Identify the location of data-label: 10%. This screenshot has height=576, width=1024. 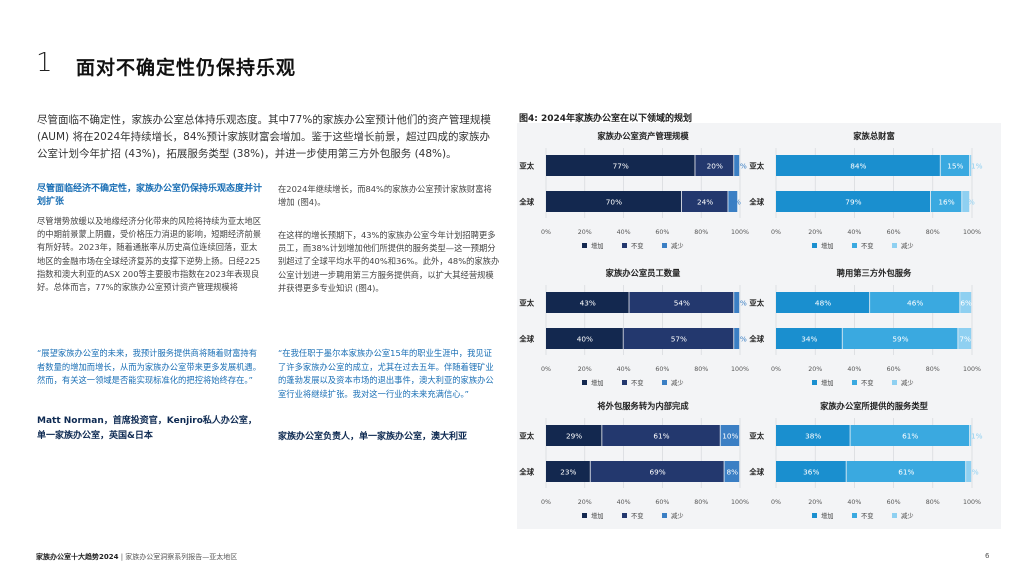
(730, 436).